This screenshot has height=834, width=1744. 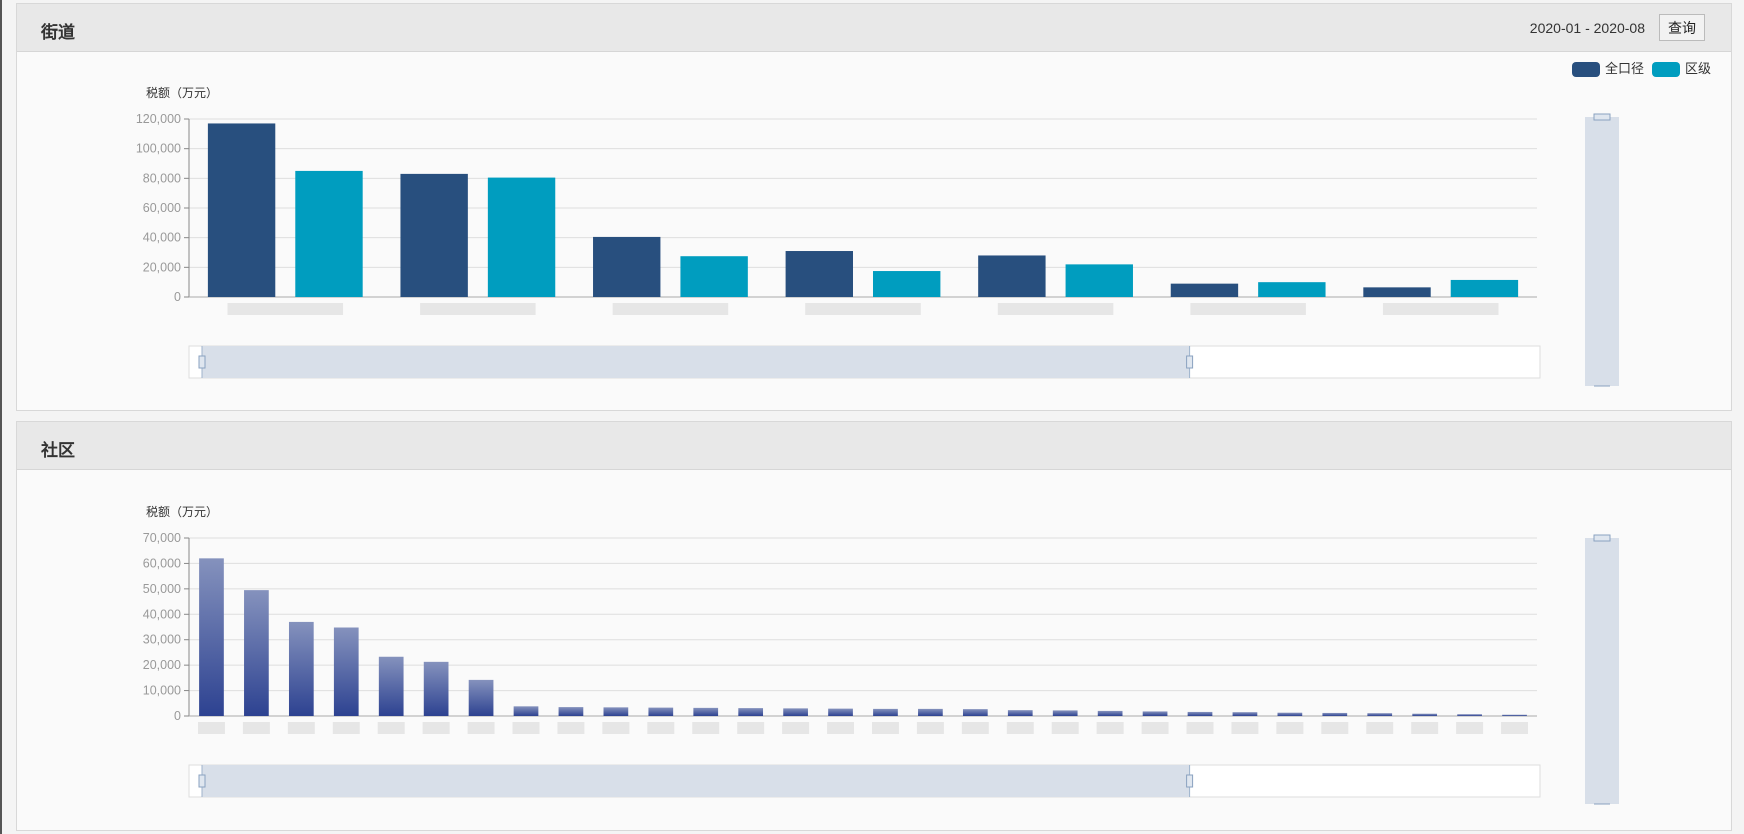 I want to click on y-tick-label: 50,000, so click(x=162, y=589).